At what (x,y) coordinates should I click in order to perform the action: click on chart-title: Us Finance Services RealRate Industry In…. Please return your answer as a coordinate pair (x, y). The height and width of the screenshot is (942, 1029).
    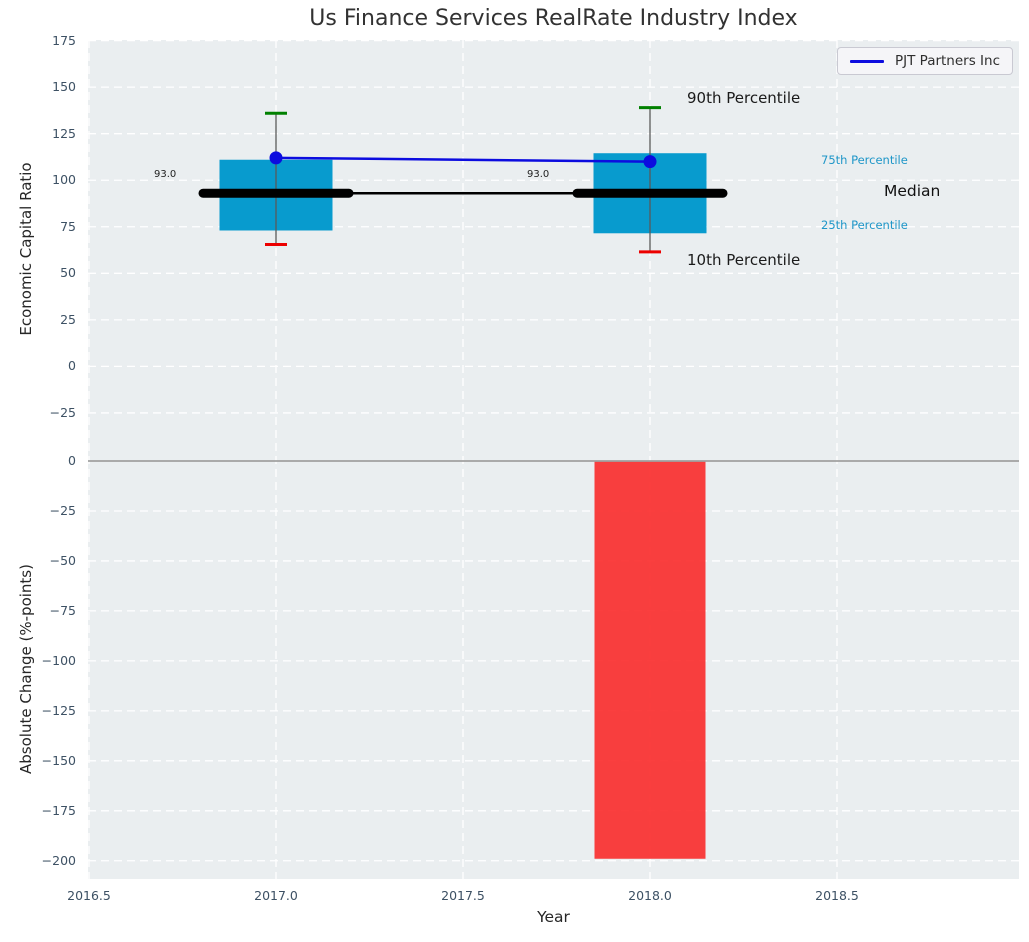
    Looking at the image, I should click on (553, 18).